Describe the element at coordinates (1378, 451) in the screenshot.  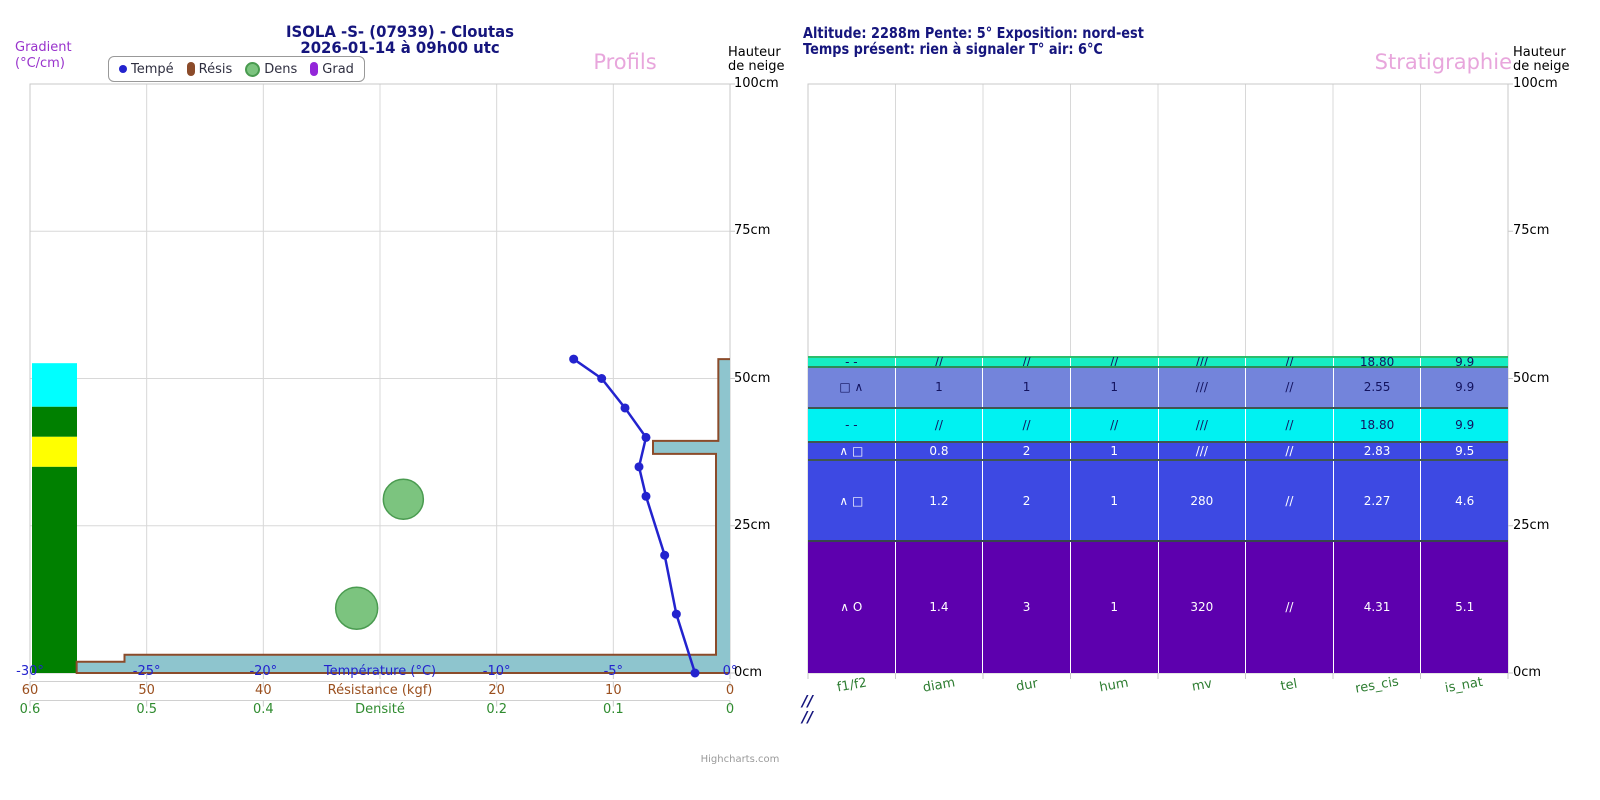
I see `stratigraphy-cell: 2.83` at that location.